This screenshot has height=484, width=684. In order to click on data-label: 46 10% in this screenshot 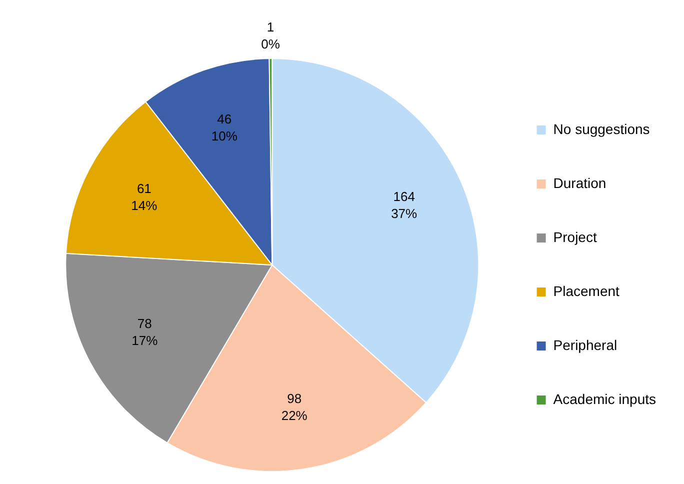, I will do `click(224, 128)`.